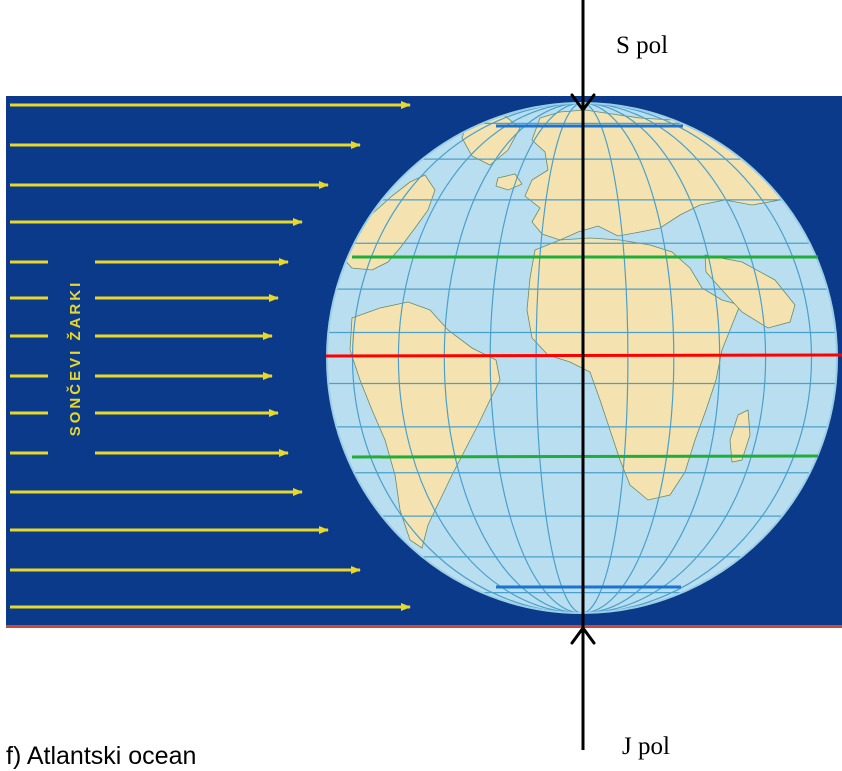 The height and width of the screenshot is (771, 842). I want to click on land-madagascar, so click(740, 436).